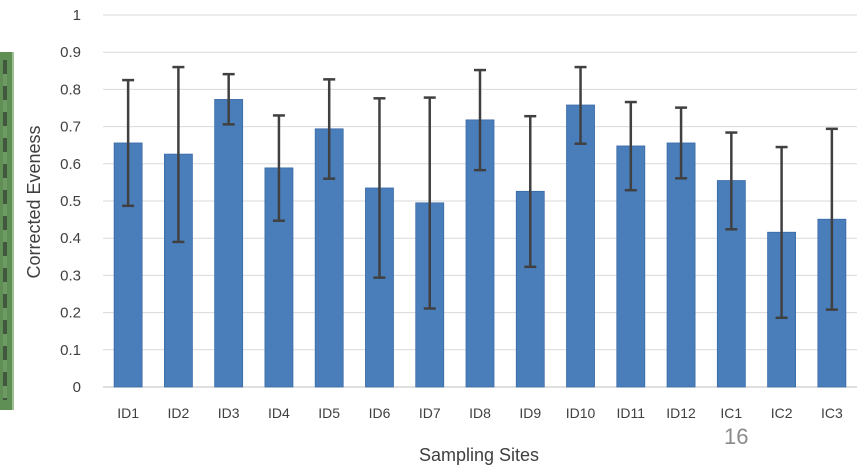  Describe the element at coordinates (70, 164) in the screenshot. I see `y-tick-label: 0.6` at that location.